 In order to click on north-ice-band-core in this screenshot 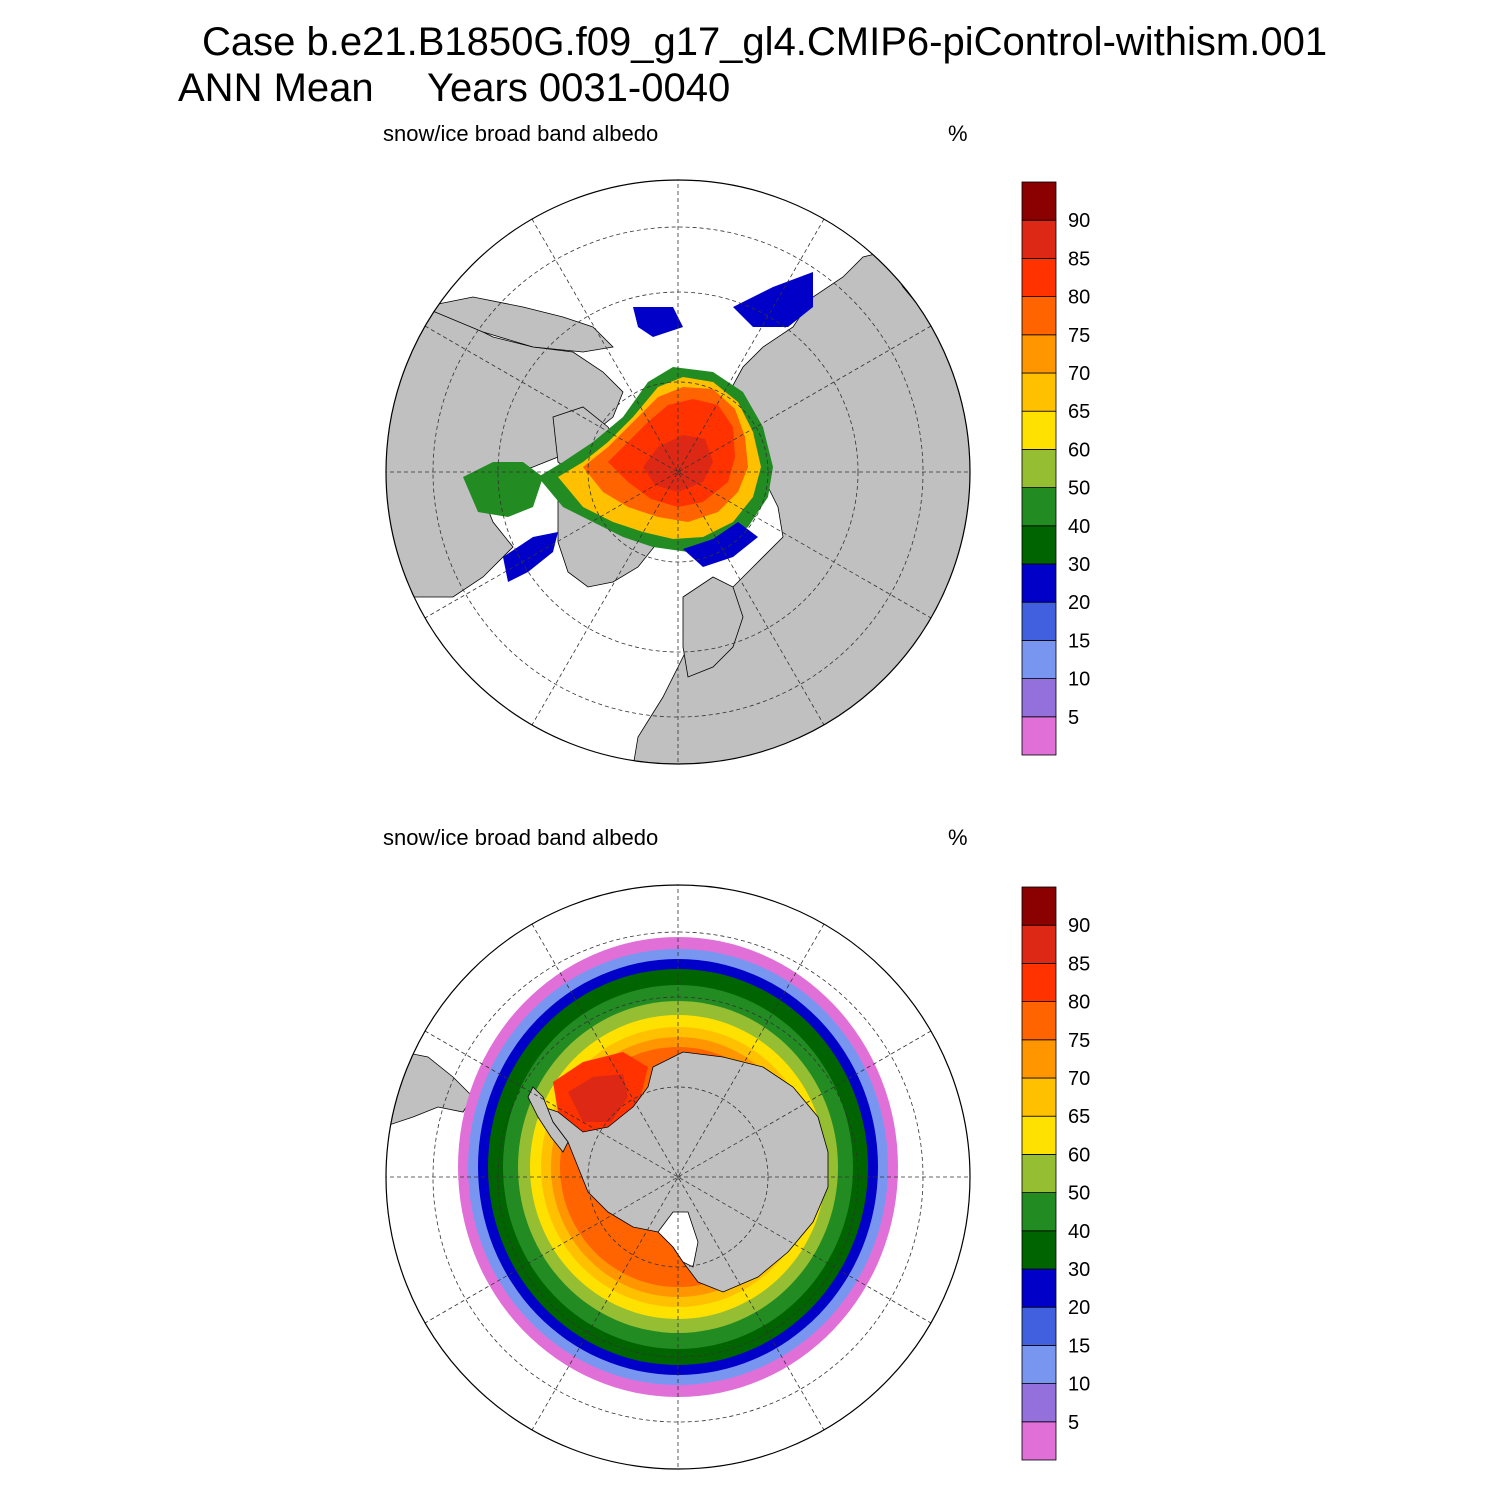, I will do `click(678, 463)`.